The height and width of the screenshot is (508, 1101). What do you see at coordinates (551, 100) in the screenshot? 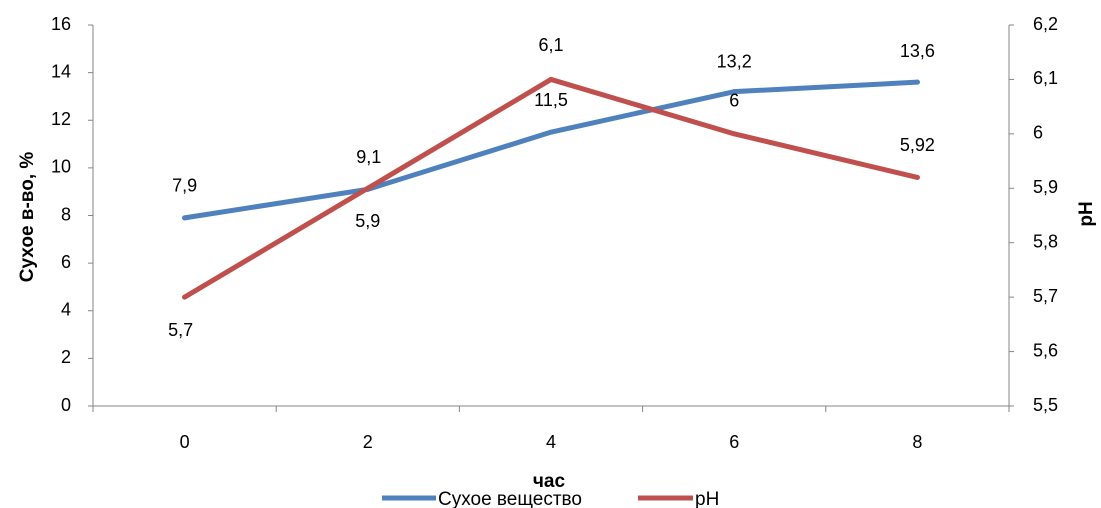
I see `data-label: 11,5` at bounding box center [551, 100].